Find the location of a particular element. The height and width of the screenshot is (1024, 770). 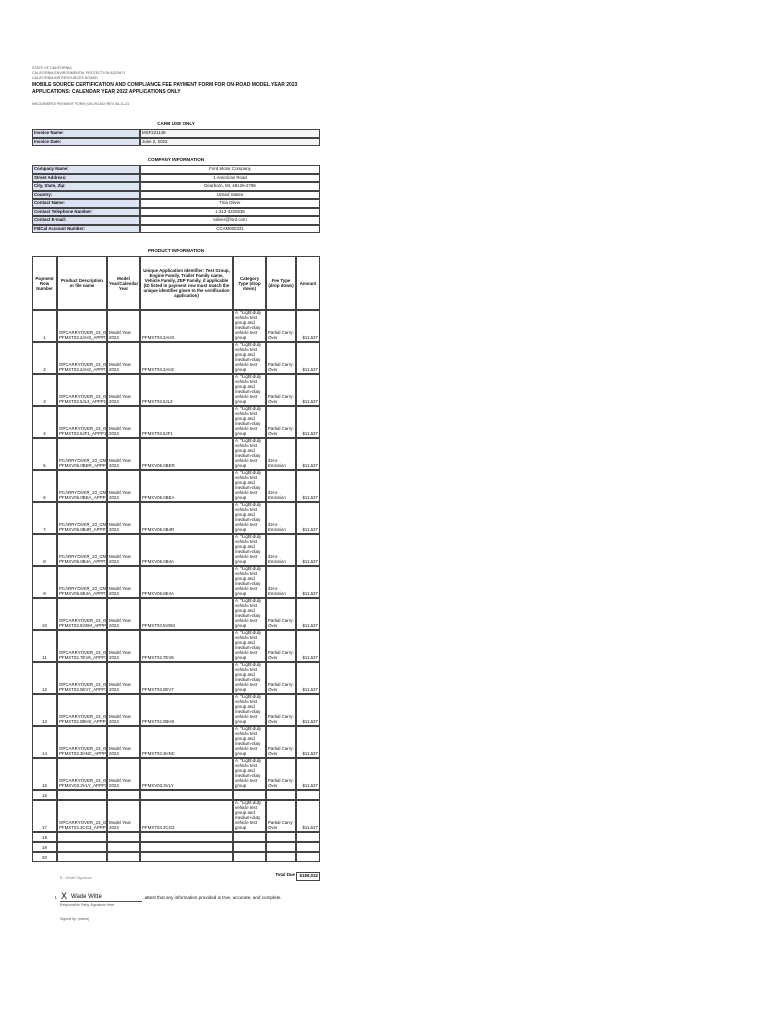

identifier: PFMXT02.7EV8 is located at coordinates (186, 646).